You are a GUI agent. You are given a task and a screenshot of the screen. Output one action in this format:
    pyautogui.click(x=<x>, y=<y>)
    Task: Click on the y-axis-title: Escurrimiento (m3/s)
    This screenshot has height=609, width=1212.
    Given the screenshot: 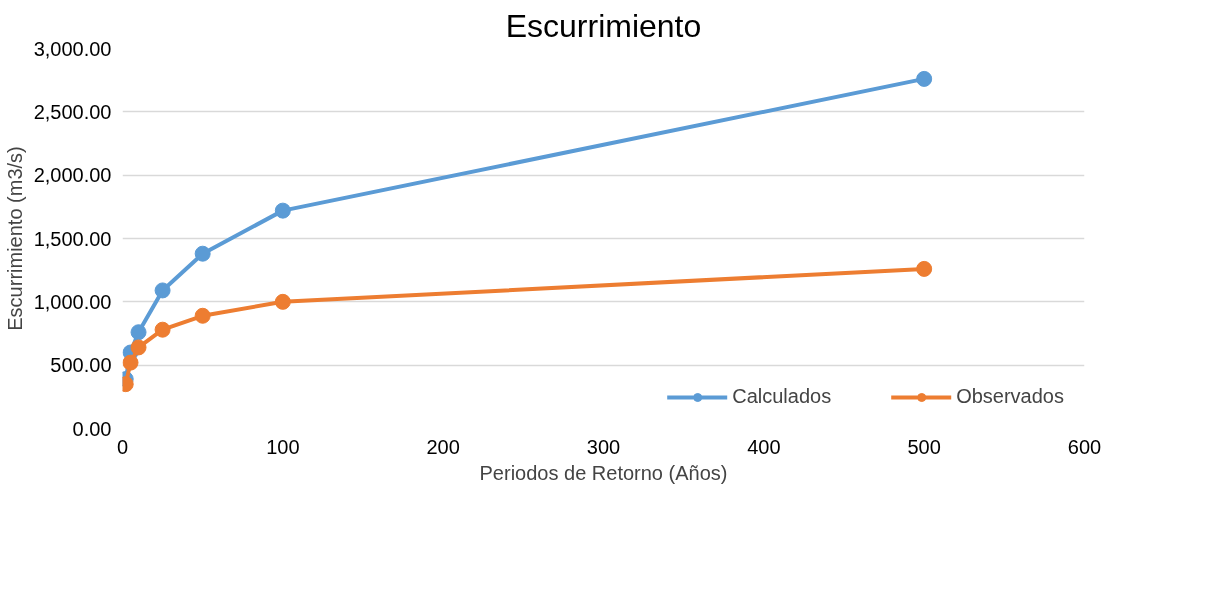 What is the action you would take?
    pyautogui.click(x=14, y=238)
    